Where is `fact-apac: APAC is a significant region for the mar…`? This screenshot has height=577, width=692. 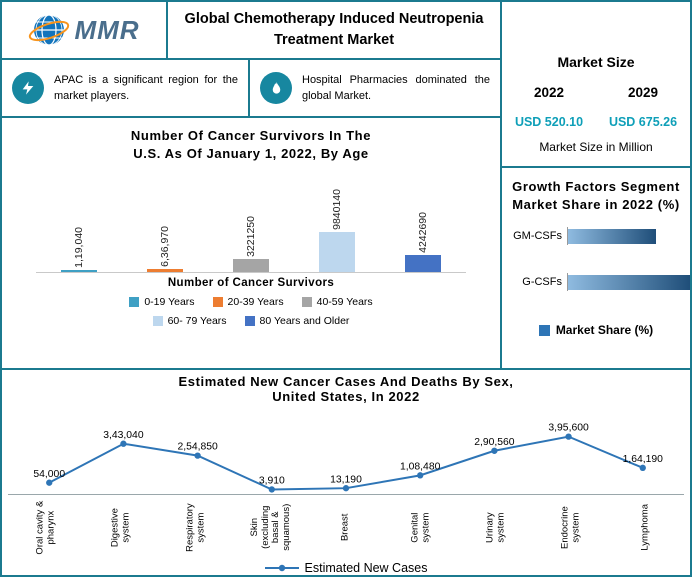 fact-apac: APAC is a significant region for the mar… is located at coordinates (125, 88).